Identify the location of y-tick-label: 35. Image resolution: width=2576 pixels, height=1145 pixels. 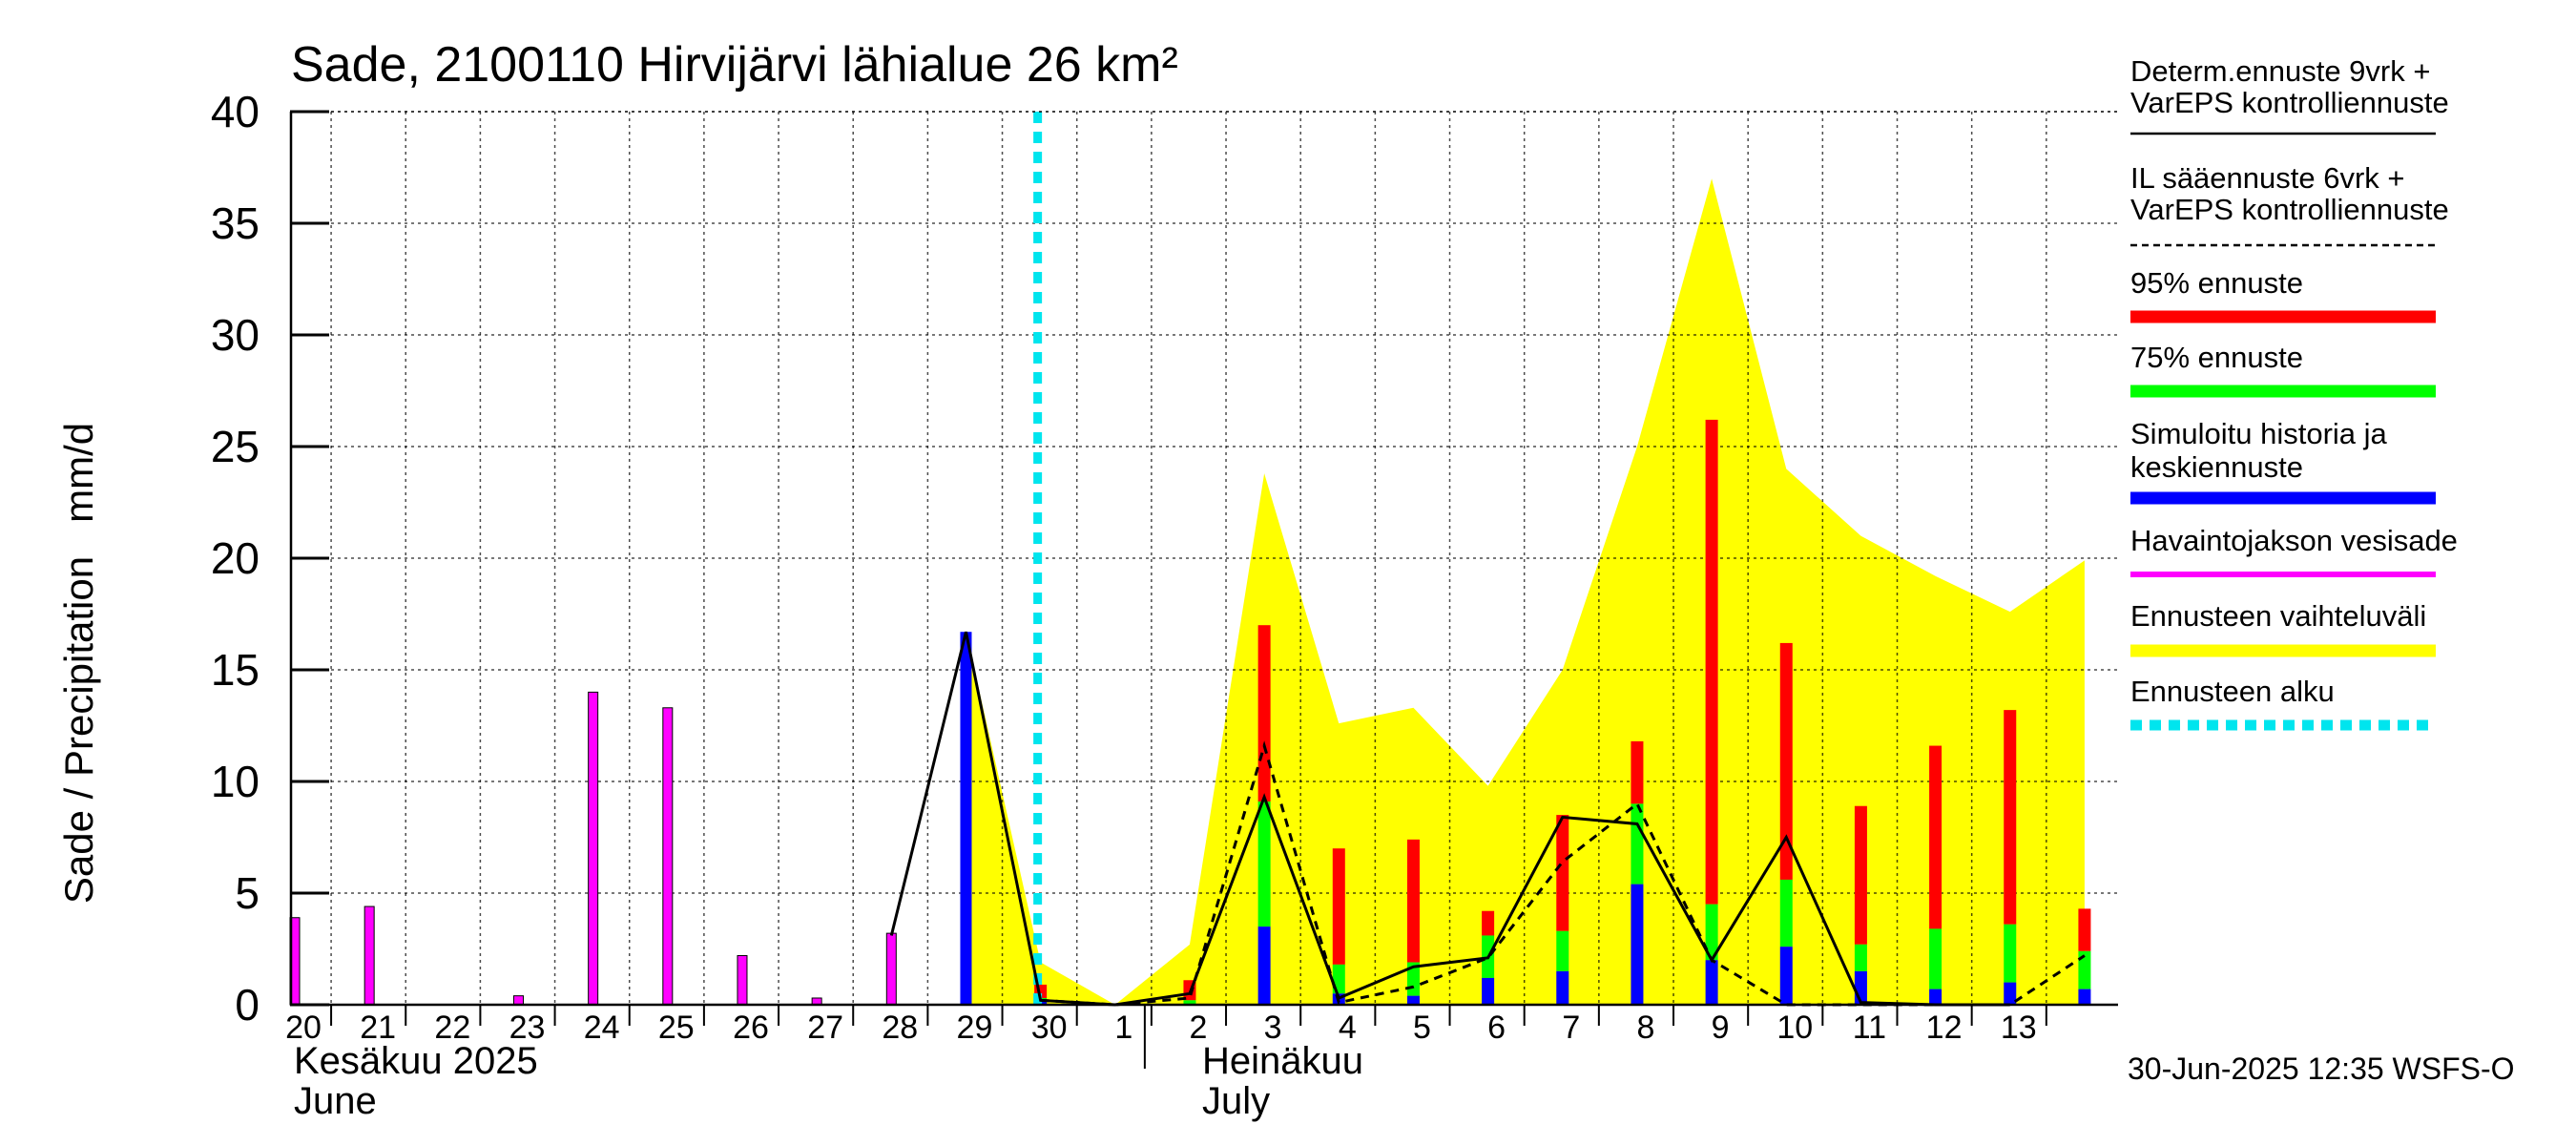
(235, 223).